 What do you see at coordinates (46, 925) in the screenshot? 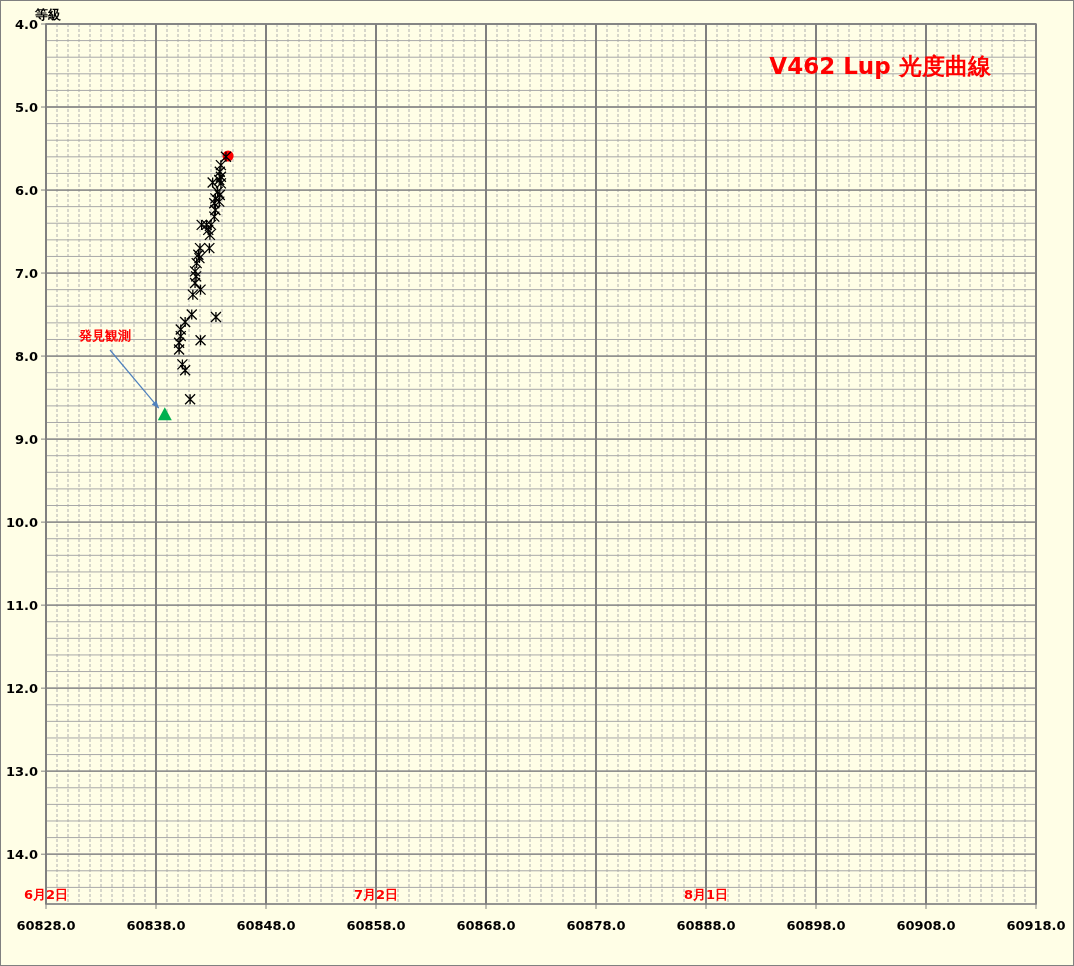
I see `x-tick-label: 60828.0` at bounding box center [46, 925].